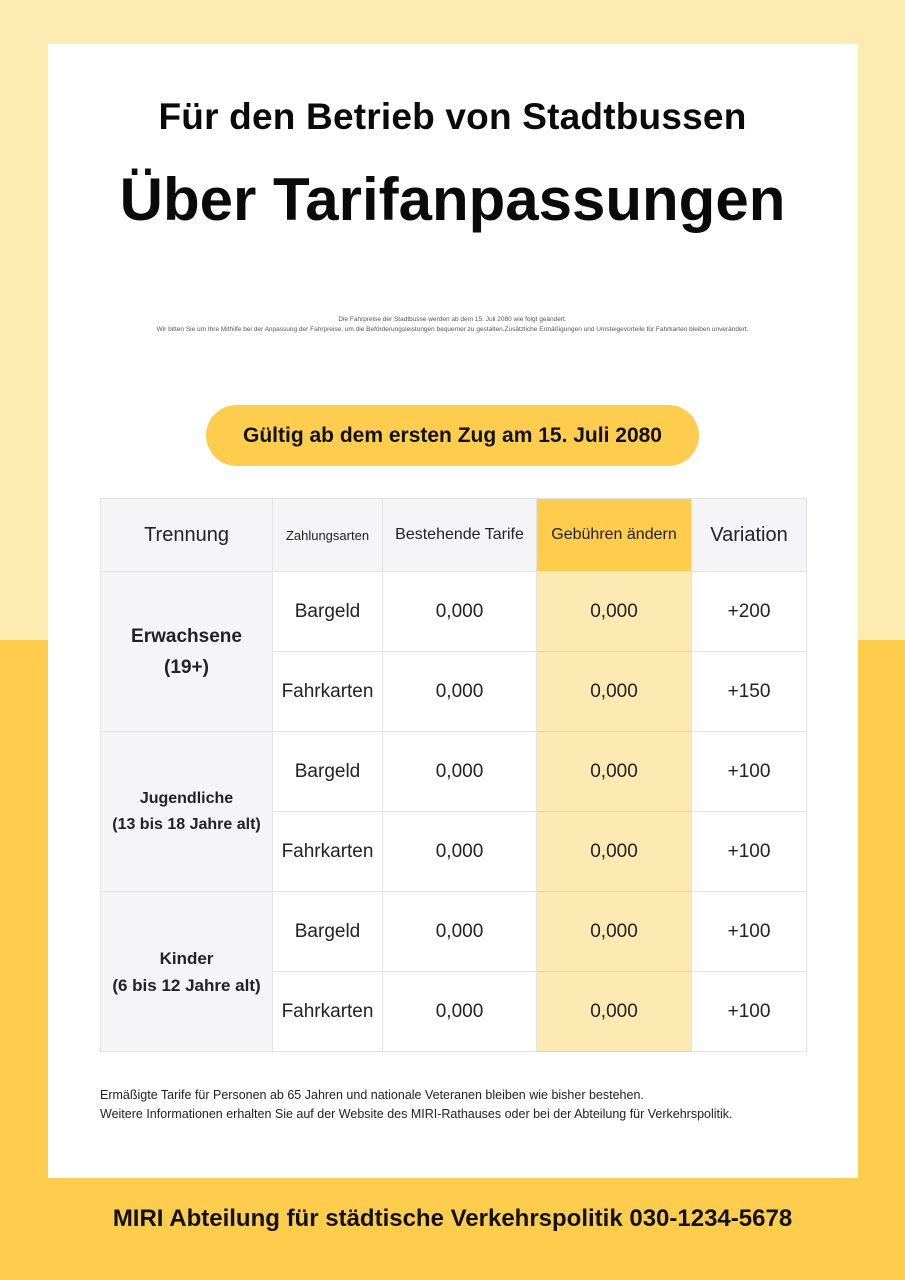 Image resolution: width=905 pixels, height=1280 pixels. What do you see at coordinates (459, 535) in the screenshot?
I see `header-bestehende-tarife: Bestehende Tarife` at bounding box center [459, 535].